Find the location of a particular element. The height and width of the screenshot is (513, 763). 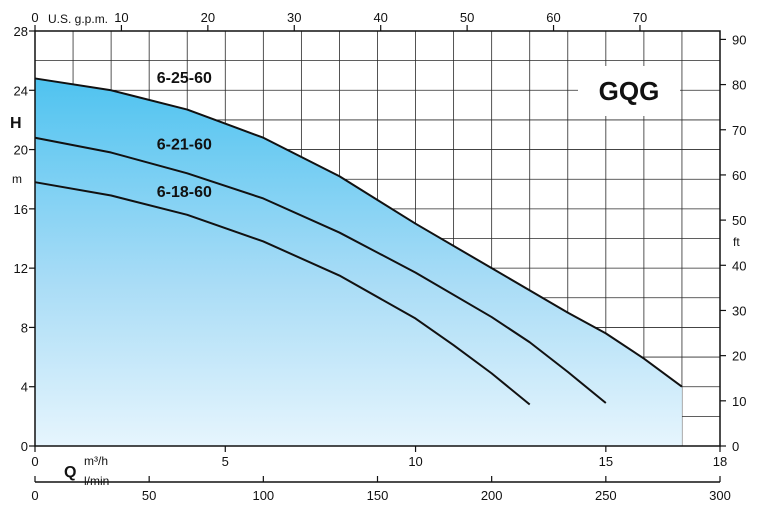

x-top-axis-unit: U.S. g.p.m. is located at coordinates (78, 19).